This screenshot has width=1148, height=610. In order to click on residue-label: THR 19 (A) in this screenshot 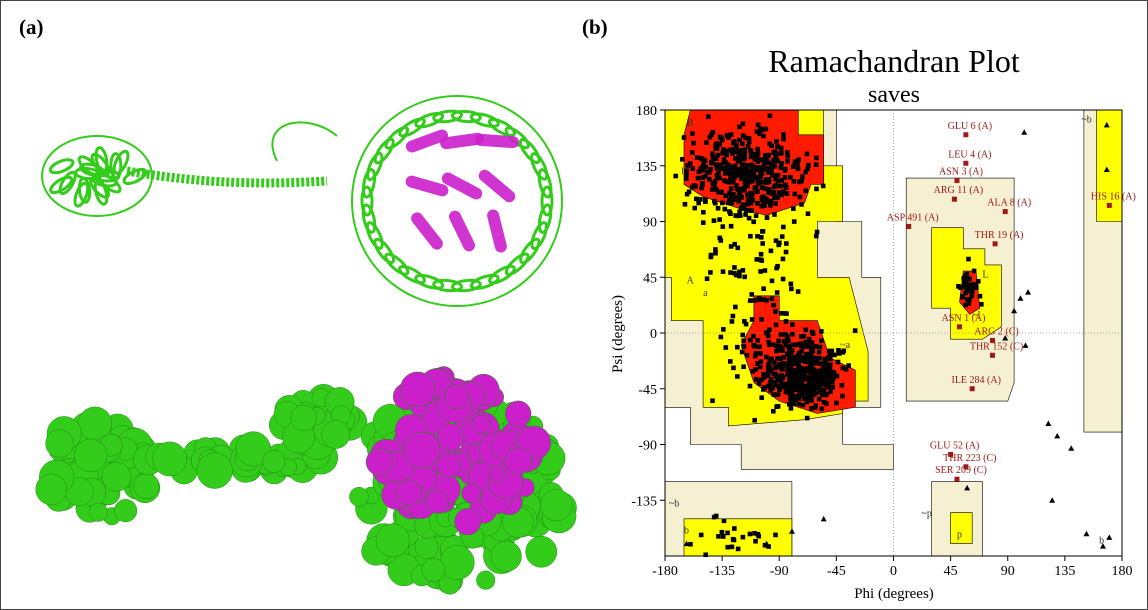, I will do `click(999, 235)`.